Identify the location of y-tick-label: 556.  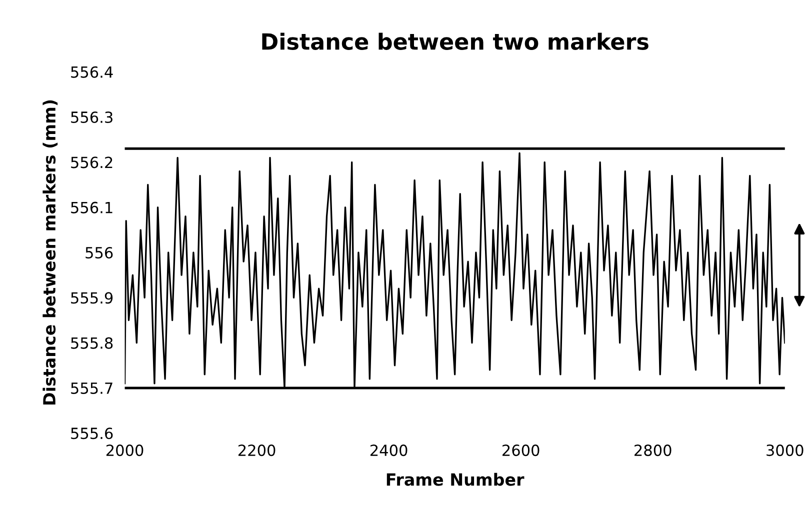
(99, 252).